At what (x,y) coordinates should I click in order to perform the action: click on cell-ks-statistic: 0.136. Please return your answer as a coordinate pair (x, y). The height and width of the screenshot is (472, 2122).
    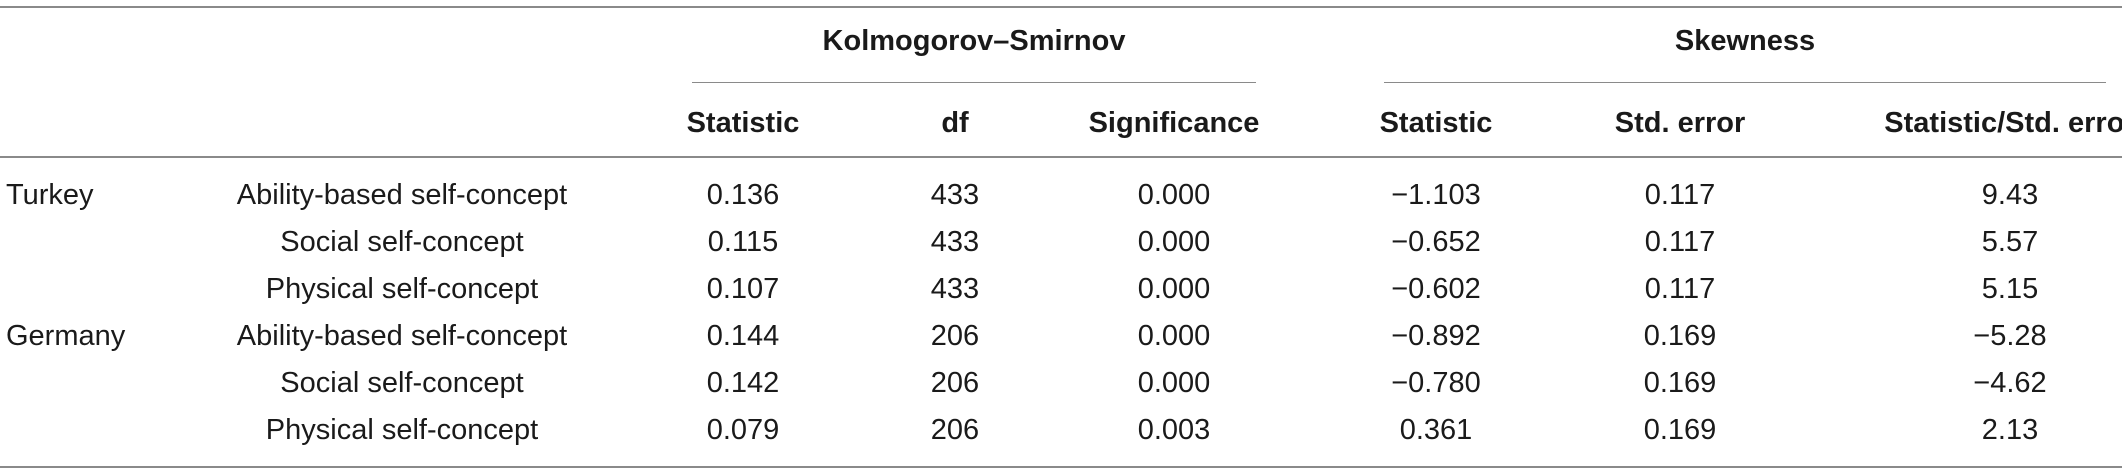
    Looking at the image, I should click on (743, 195).